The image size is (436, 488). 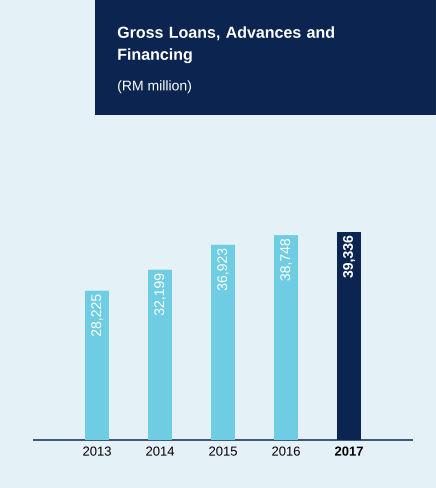 What do you see at coordinates (160, 451) in the screenshot?
I see `x-tick-label: 2014` at bounding box center [160, 451].